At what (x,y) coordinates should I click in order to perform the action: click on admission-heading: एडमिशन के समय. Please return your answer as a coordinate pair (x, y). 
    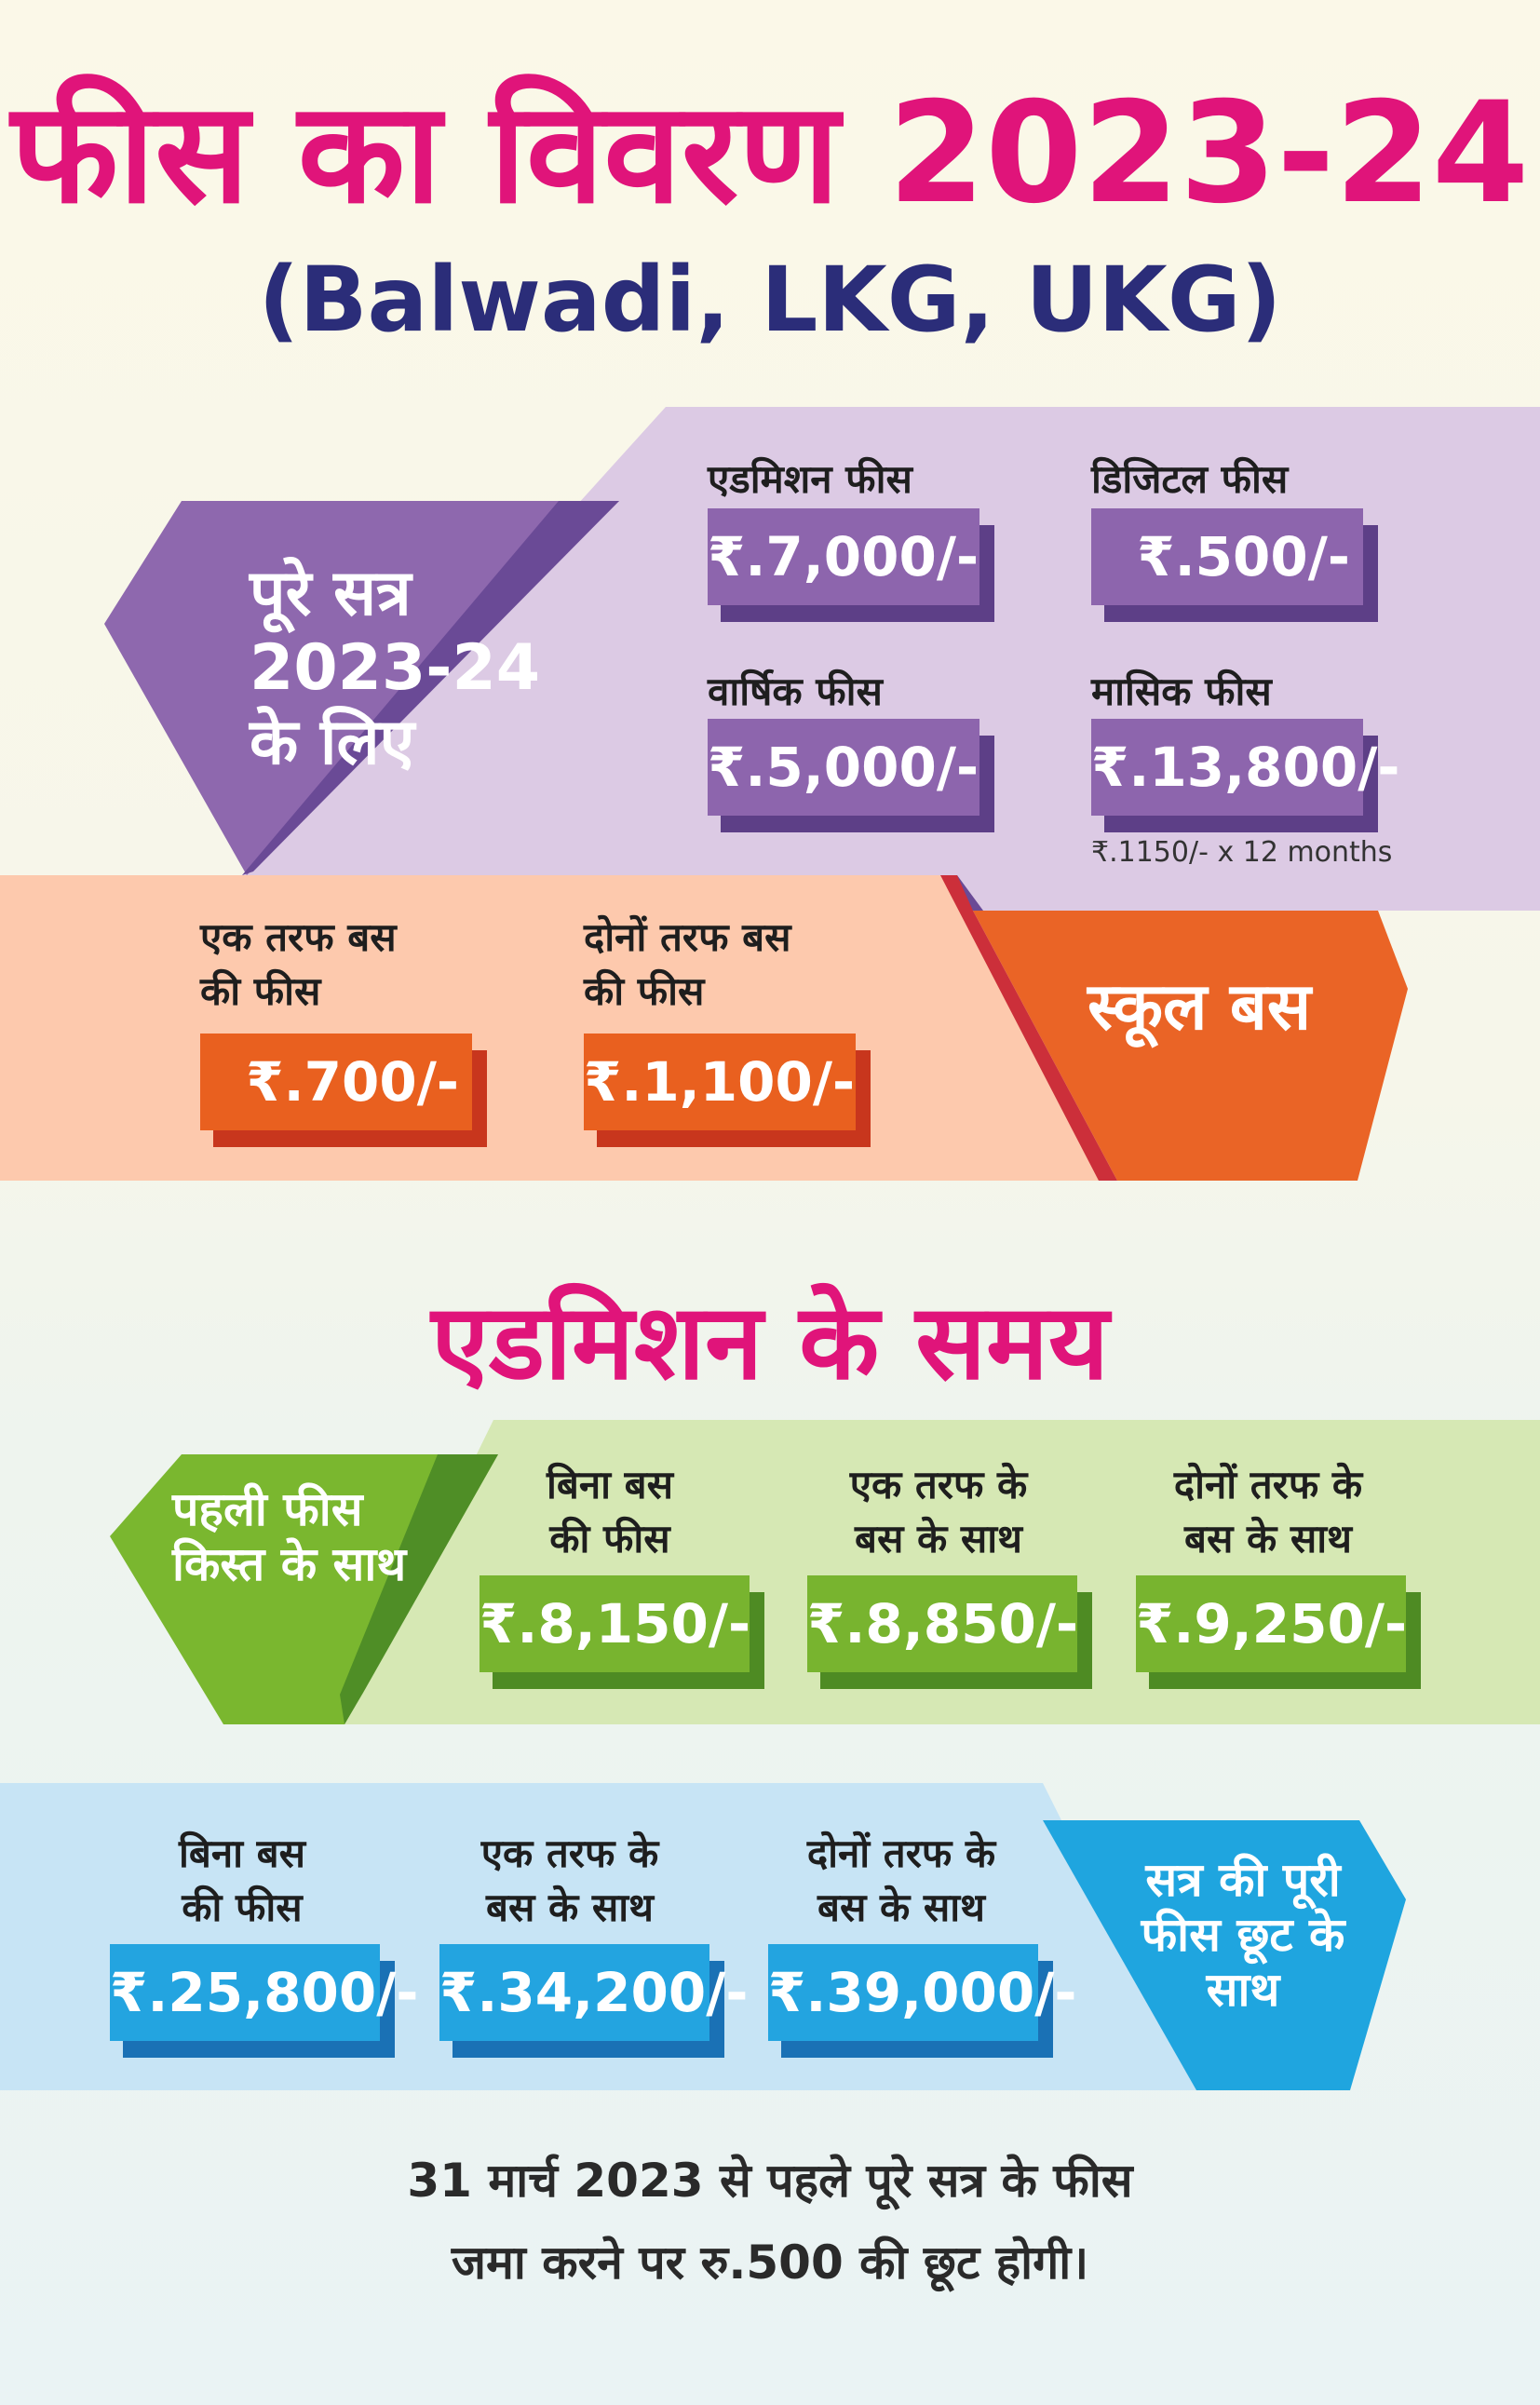
    Looking at the image, I should click on (770, 1342).